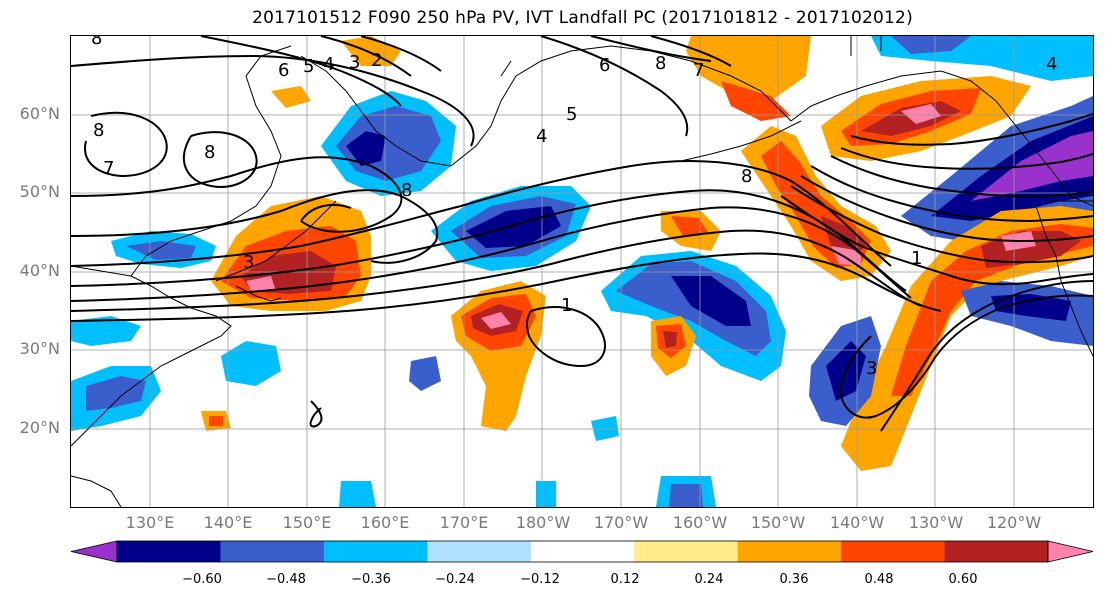 The width and height of the screenshot is (1105, 601). What do you see at coordinates (455, 579) in the screenshot?
I see `colorbar-tick: −0.24` at bounding box center [455, 579].